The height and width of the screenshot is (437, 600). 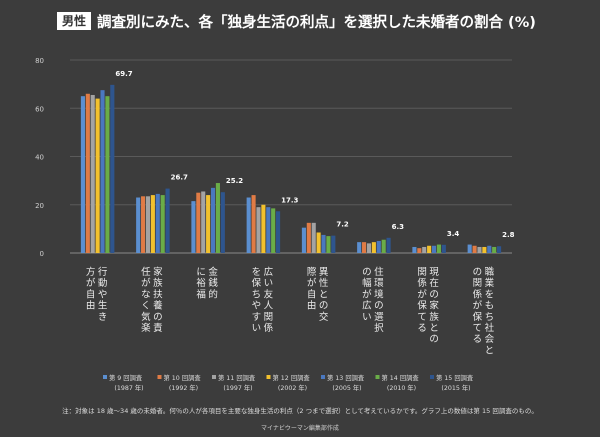 I want to click on category-label-char: 任, so click(x=146, y=272).